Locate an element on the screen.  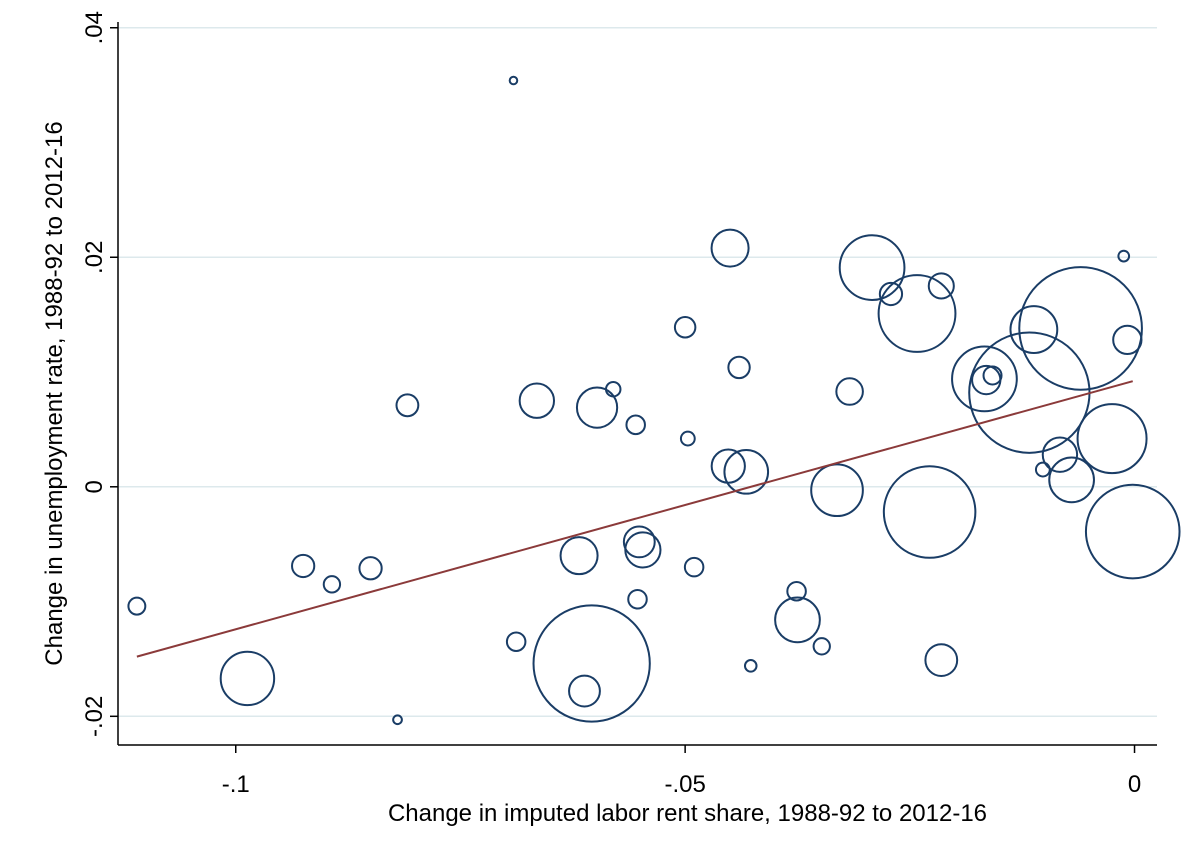
y-tick-label: -.02 is located at coordinates (94, 716).